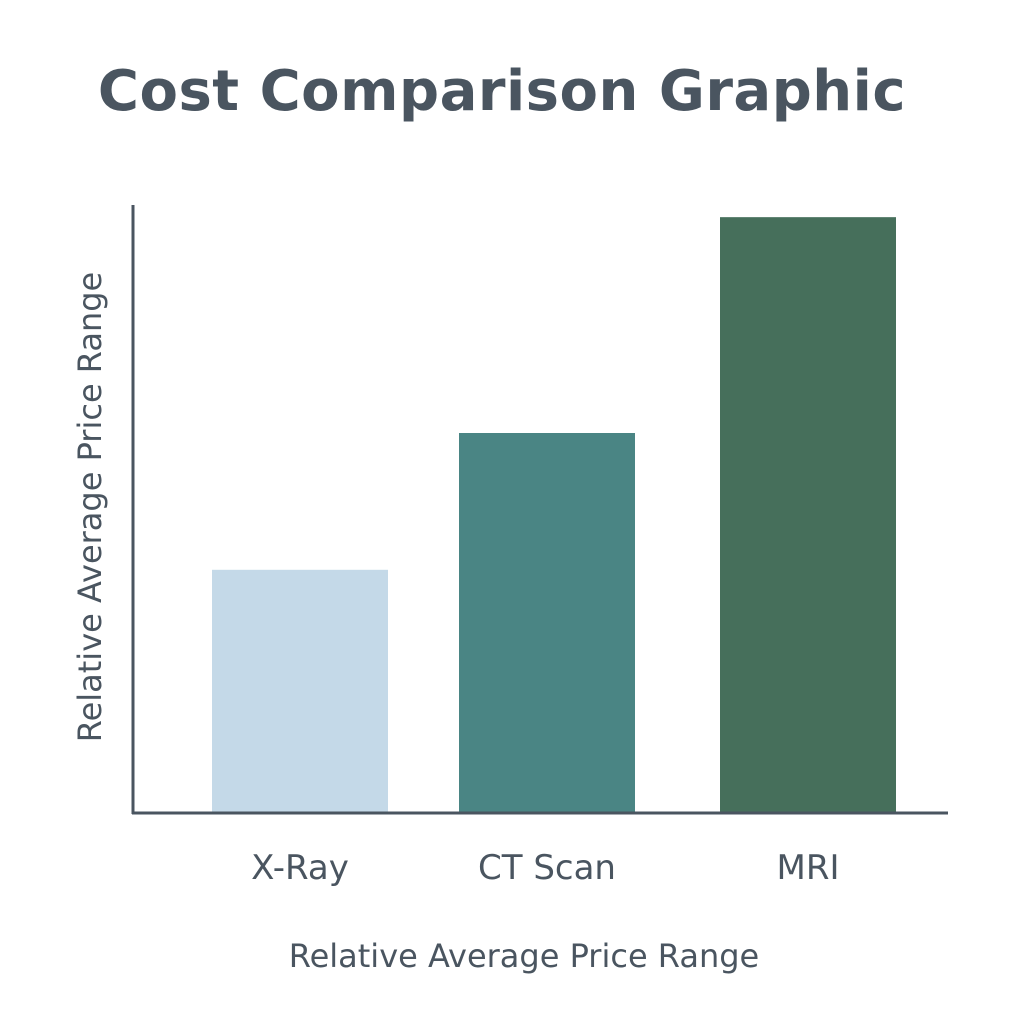  I want to click on x-tick-labels: X-Ray CT Scan MRI, so click(545, 868).